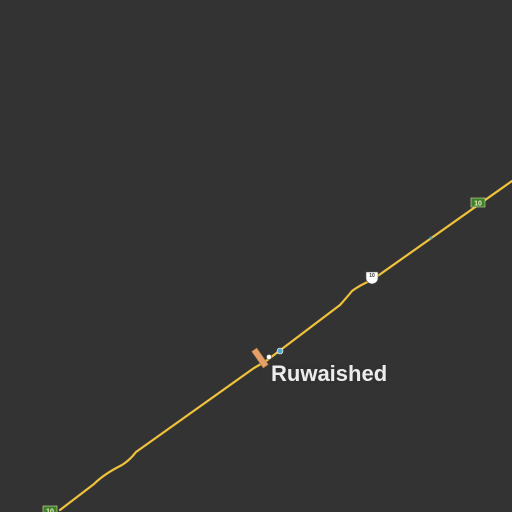  Describe the element at coordinates (280, 351) in the screenshot. I see `info-icon` at that location.